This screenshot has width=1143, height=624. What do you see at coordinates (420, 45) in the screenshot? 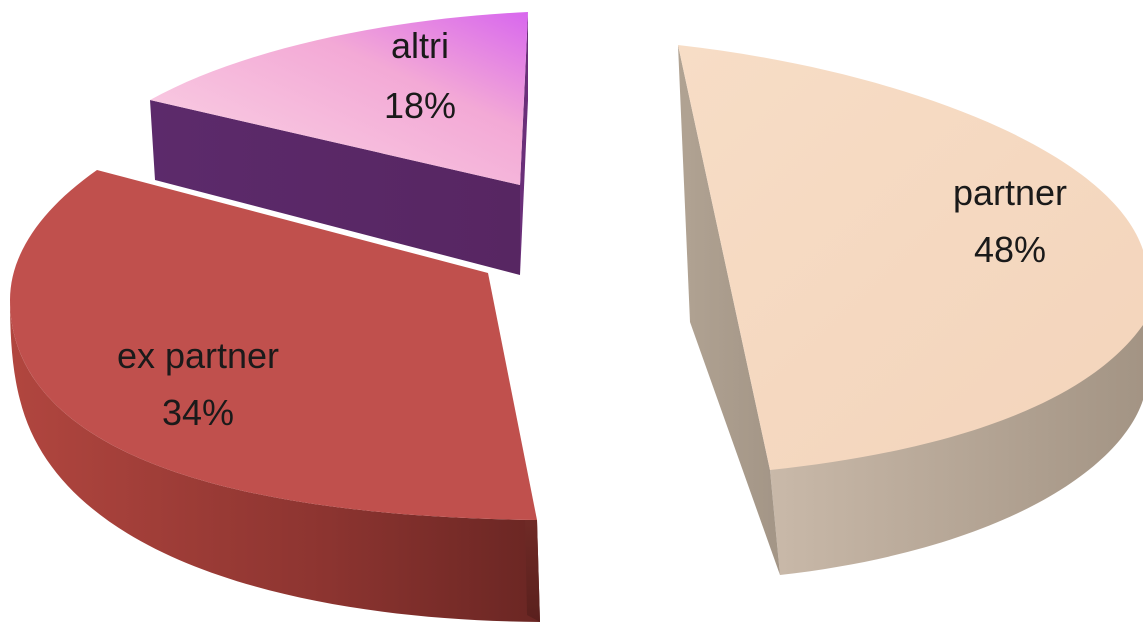
I see `label-altri-name: altri` at bounding box center [420, 45].